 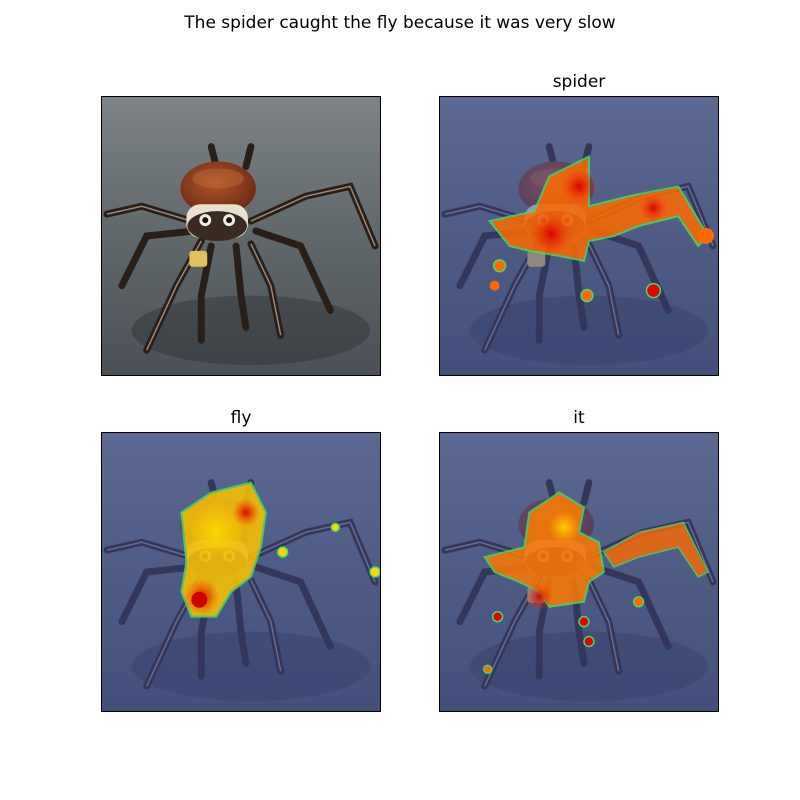 What do you see at coordinates (241, 418) in the screenshot?
I see `panel-title-fly: fly` at bounding box center [241, 418].